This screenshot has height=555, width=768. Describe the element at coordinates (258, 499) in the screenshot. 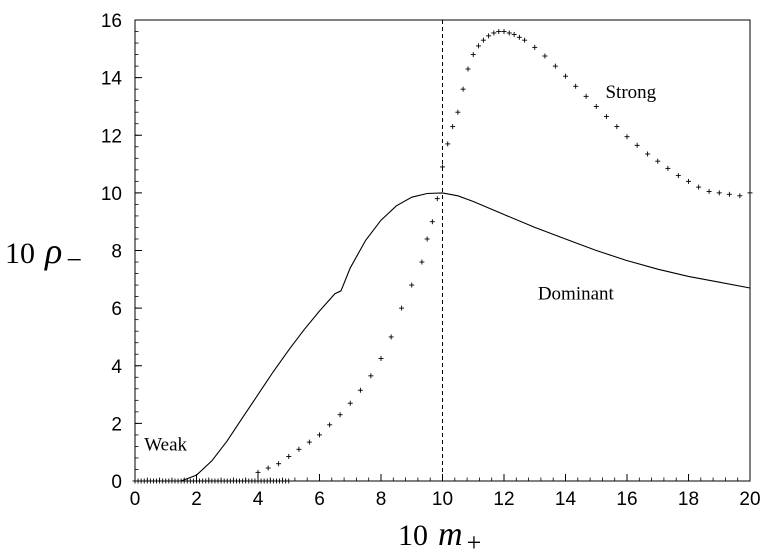

I see `x-tick-label: 4` at that location.